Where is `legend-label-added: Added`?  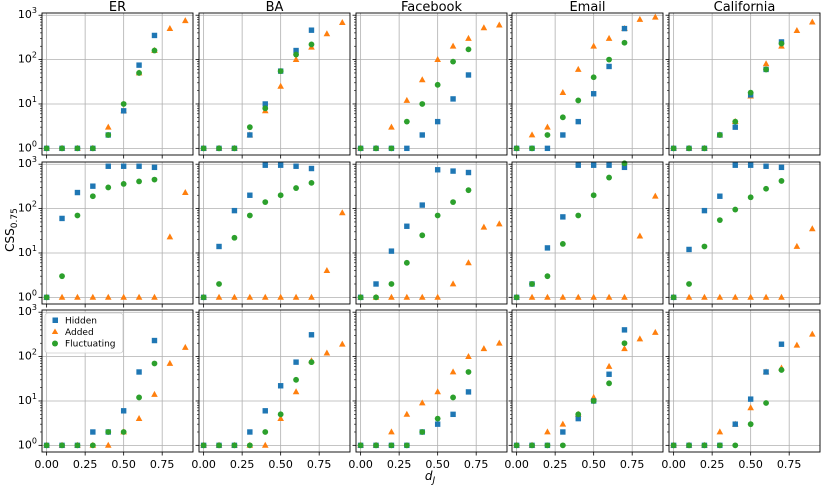 legend-label-added: Added is located at coordinates (79, 333).